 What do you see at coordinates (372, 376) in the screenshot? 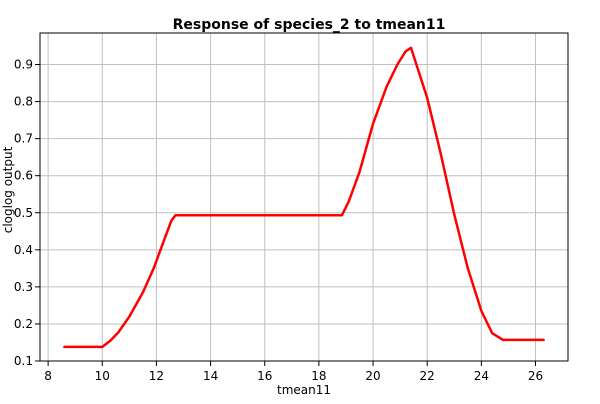
I see `x-tick-label: 20` at bounding box center [372, 376].